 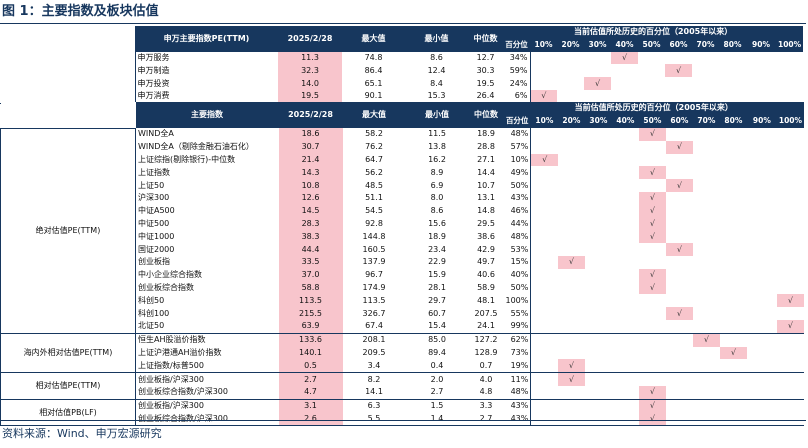 What do you see at coordinates (374, 160) in the screenshot?
I see `max-value: 64.7` at bounding box center [374, 160].